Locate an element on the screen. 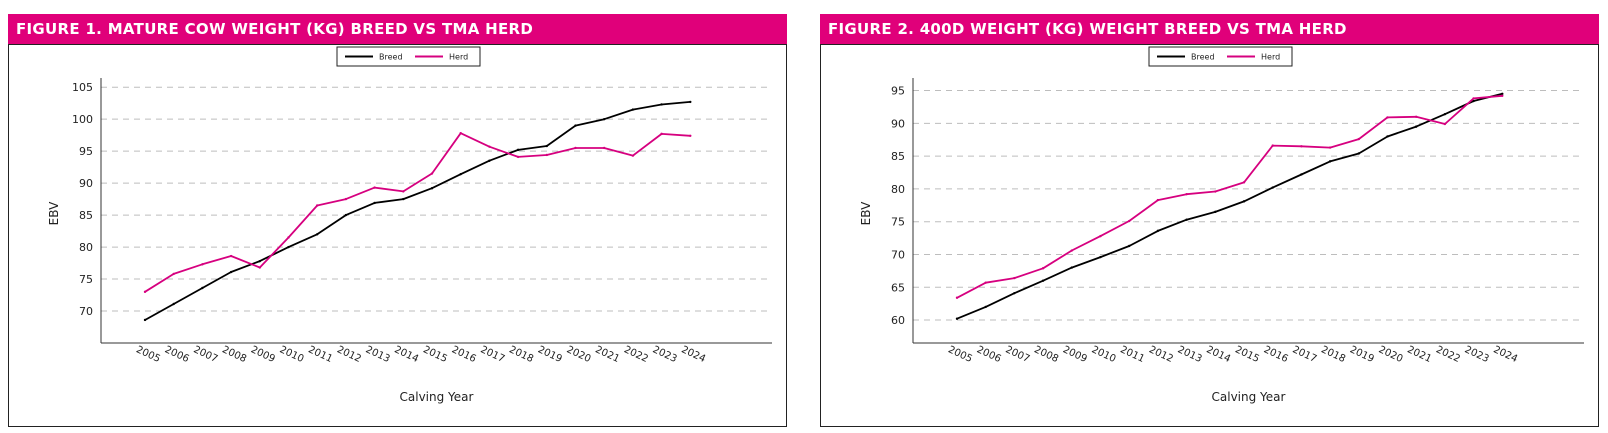 This screenshot has width=1608, height=433. series-line-herd is located at coordinates (417, 212).